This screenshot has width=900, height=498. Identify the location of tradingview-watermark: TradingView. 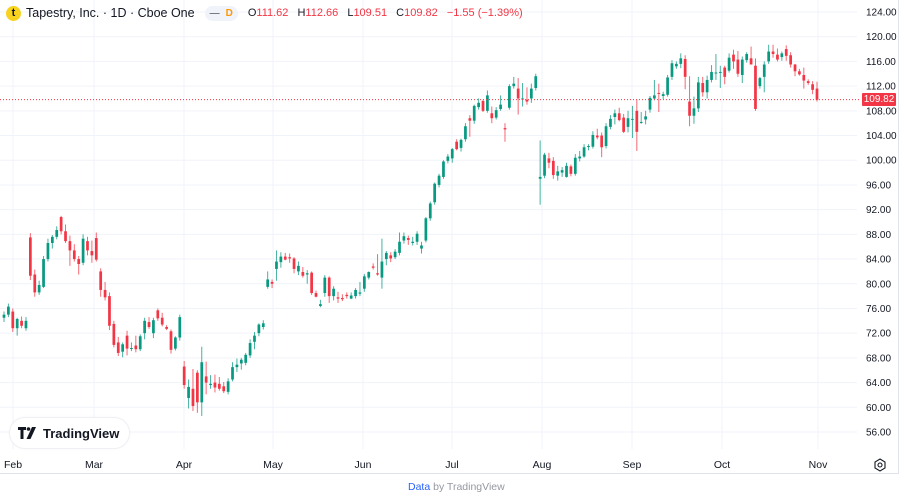
(70, 433).